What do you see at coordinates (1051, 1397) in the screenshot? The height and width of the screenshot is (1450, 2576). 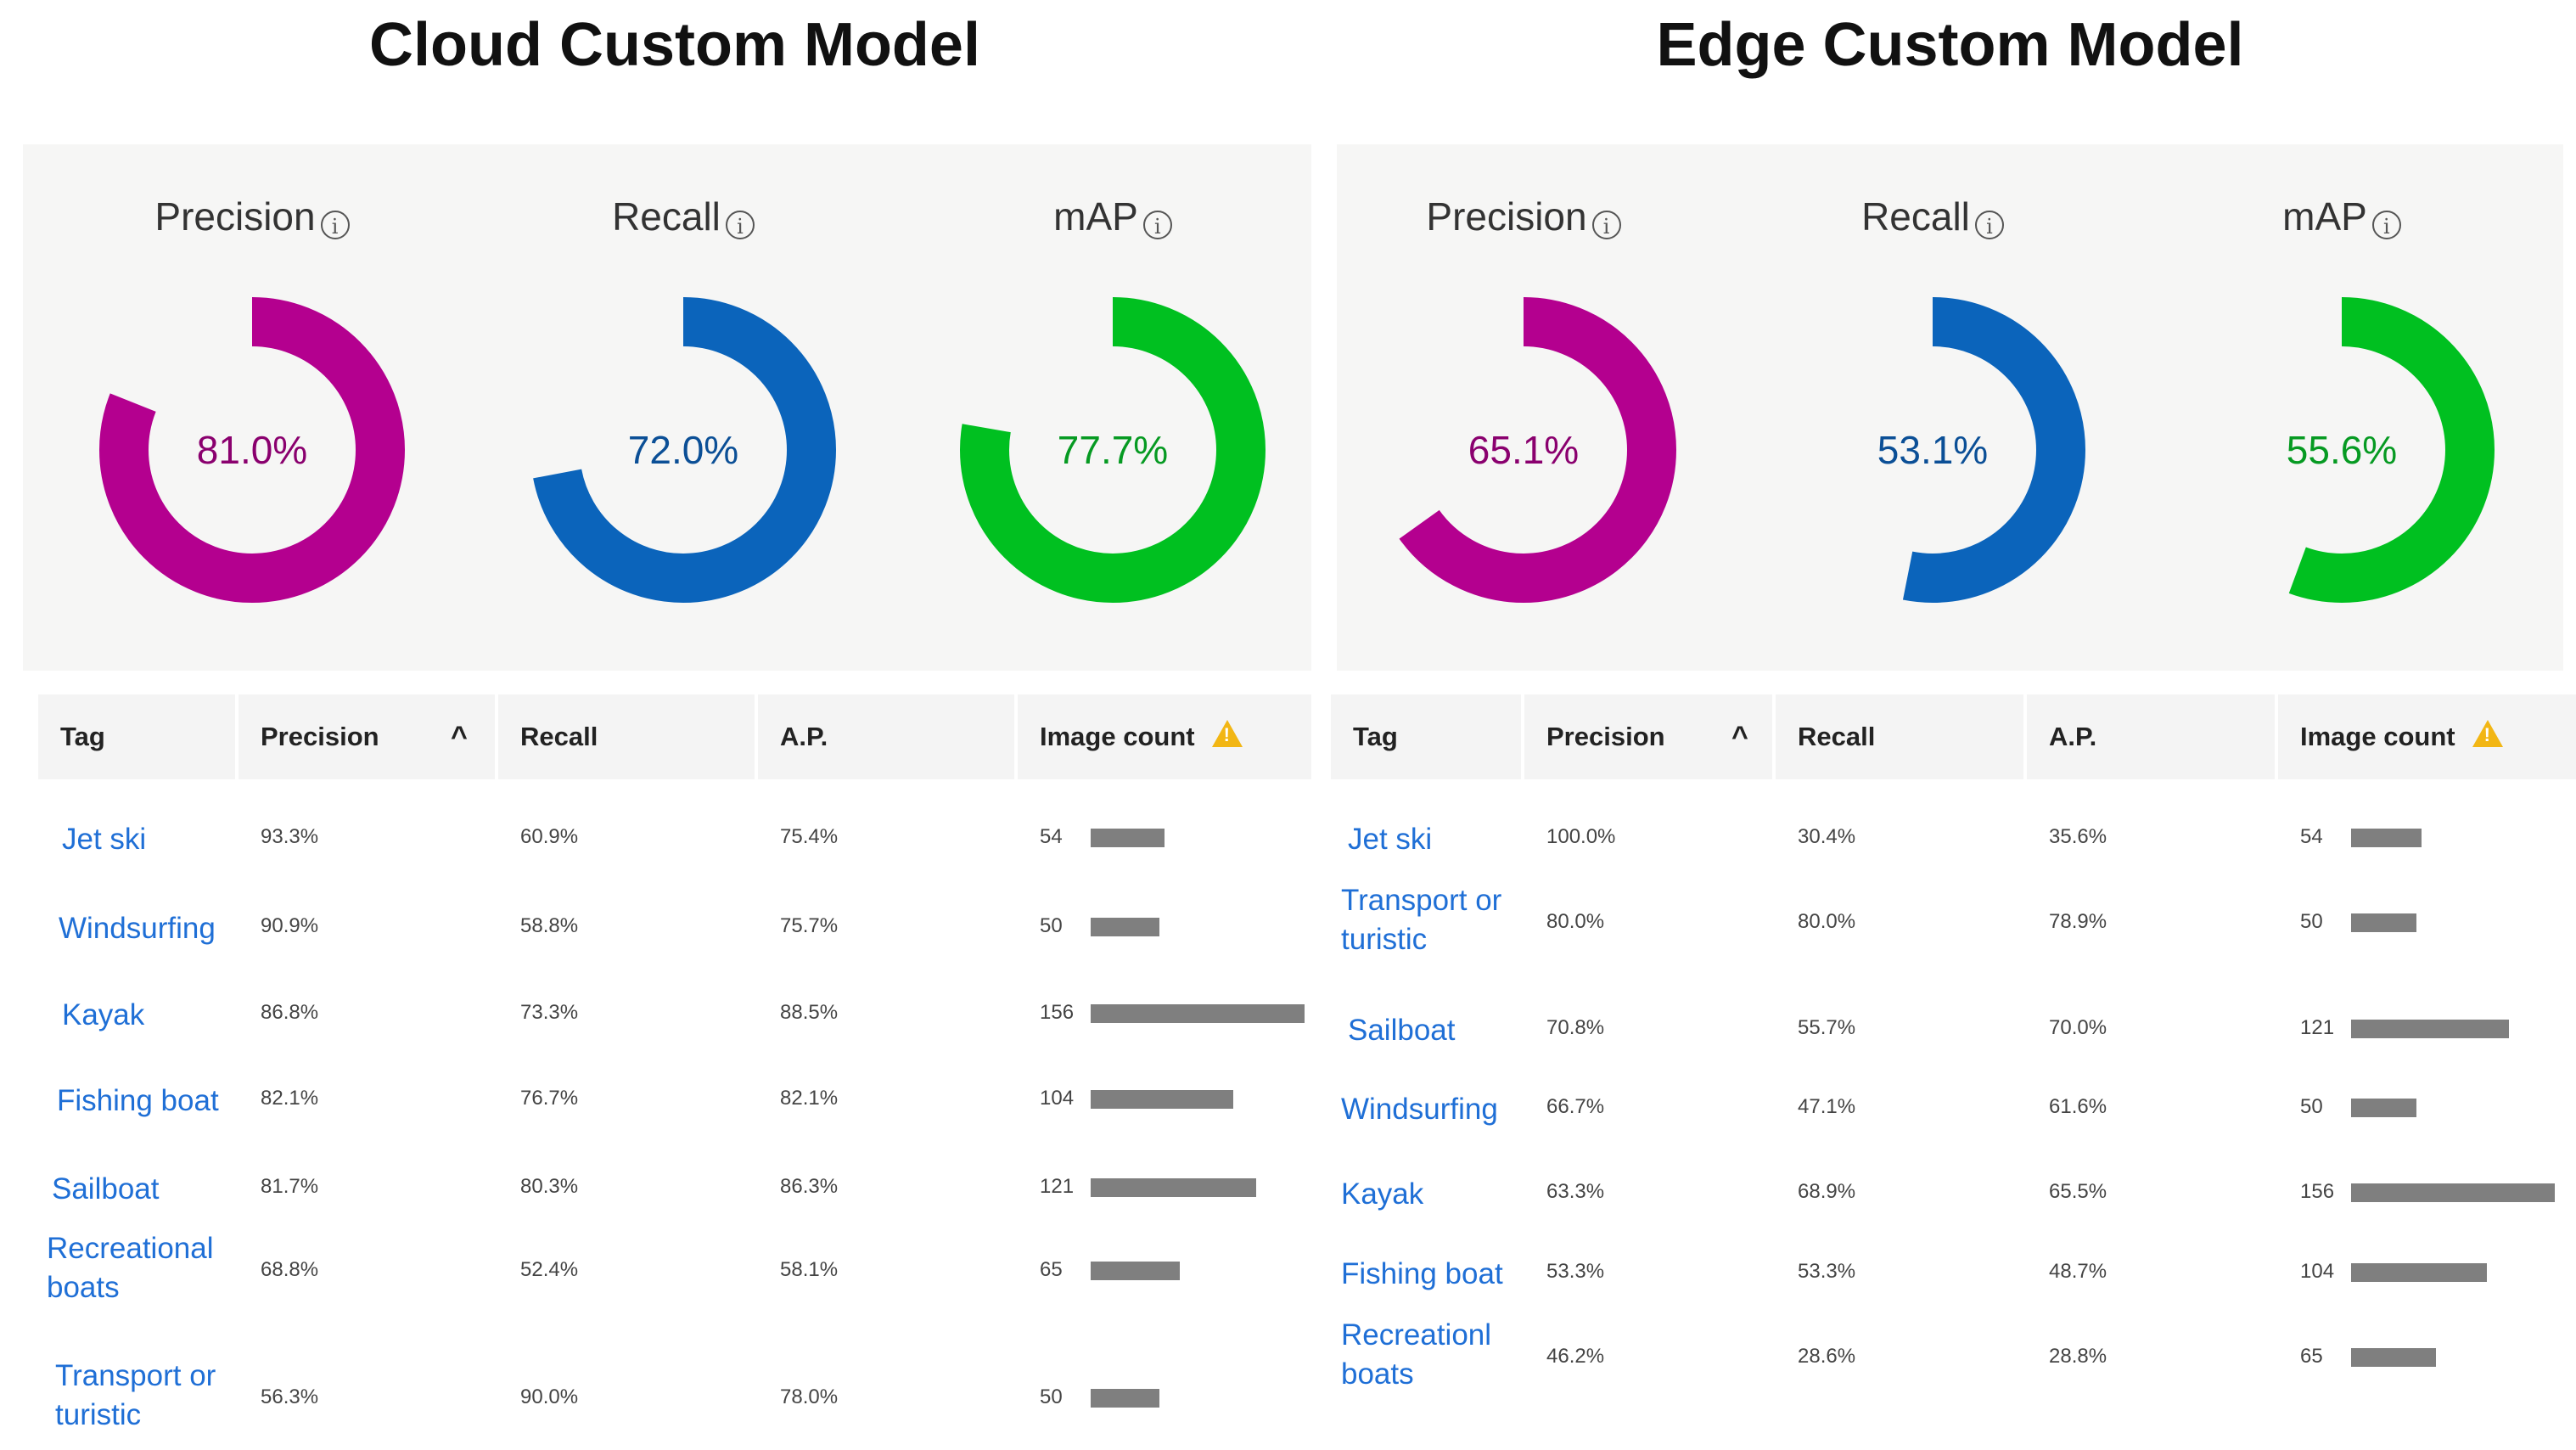 I see `cell-image-count: 50` at bounding box center [1051, 1397].